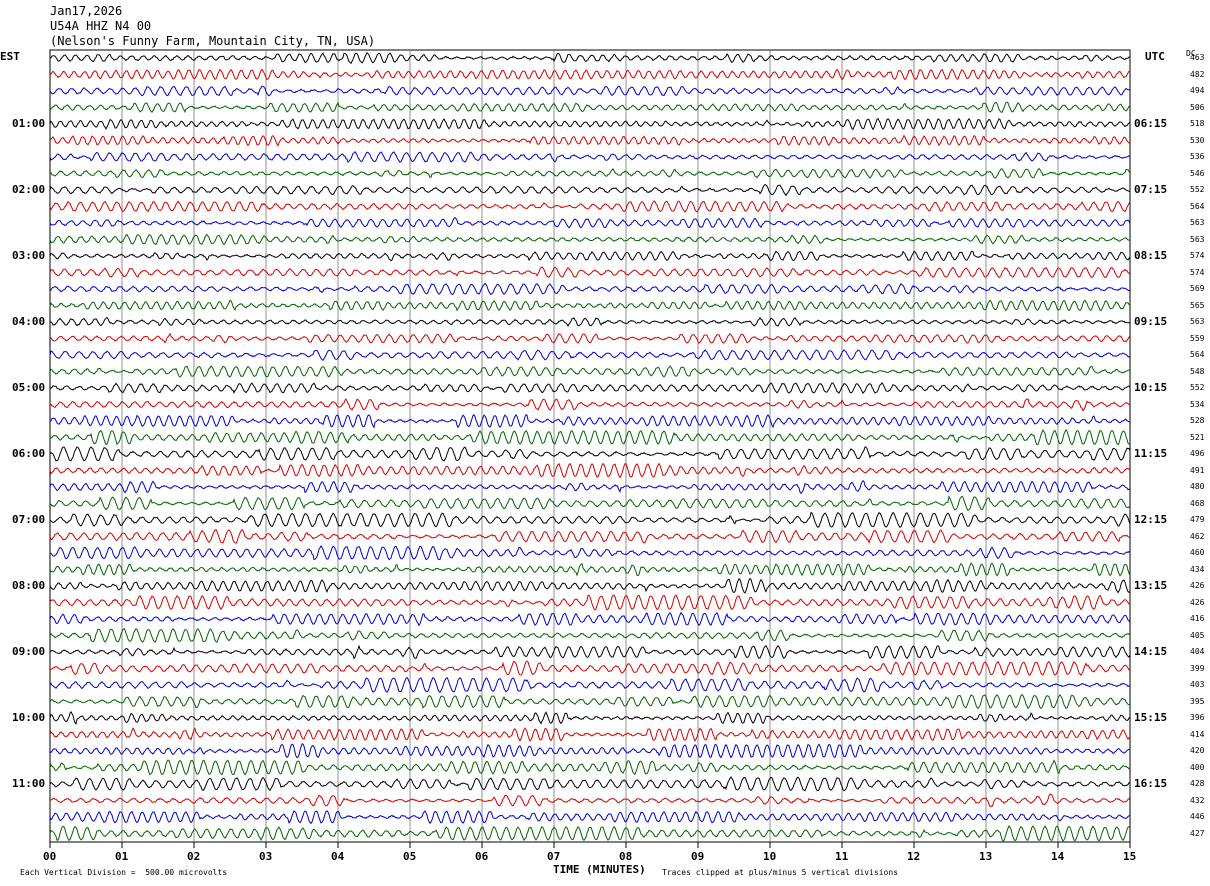  What do you see at coordinates (1197, 536) in the screenshot?
I see `dc-offset-label: 462` at bounding box center [1197, 536].